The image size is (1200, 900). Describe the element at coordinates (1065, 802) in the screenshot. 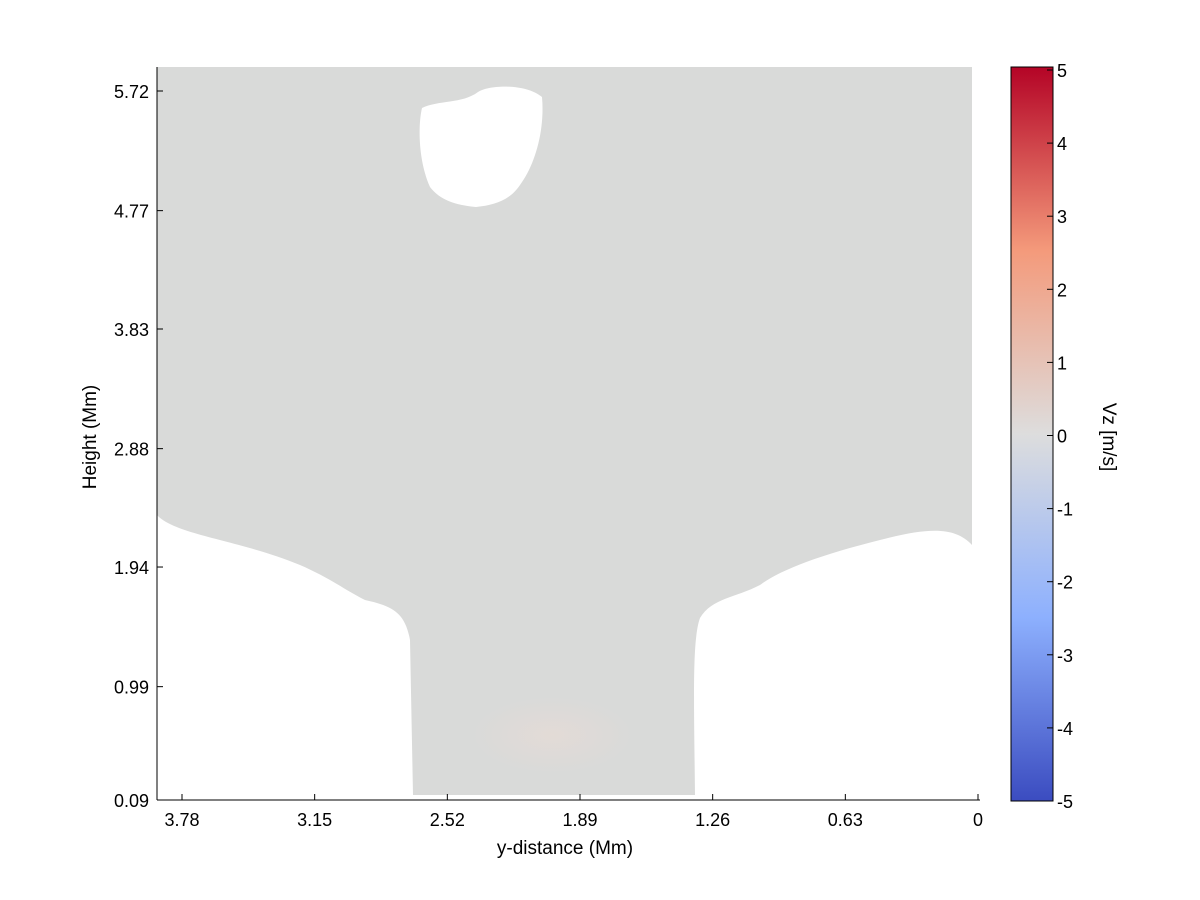

I see `colorbar-tick-label: -5` at that location.